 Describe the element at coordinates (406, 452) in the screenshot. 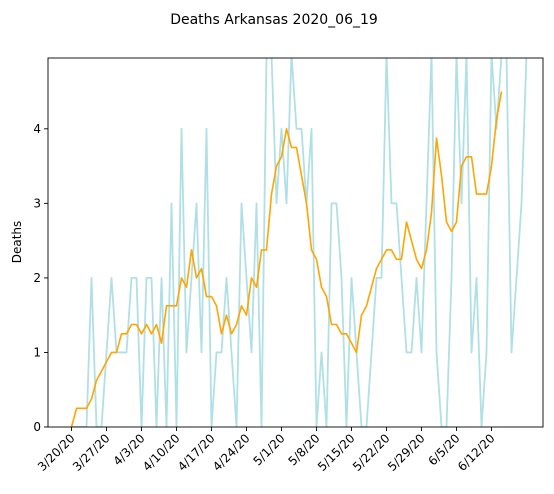

I see `x-tick-label: 5/29/20` at that location.